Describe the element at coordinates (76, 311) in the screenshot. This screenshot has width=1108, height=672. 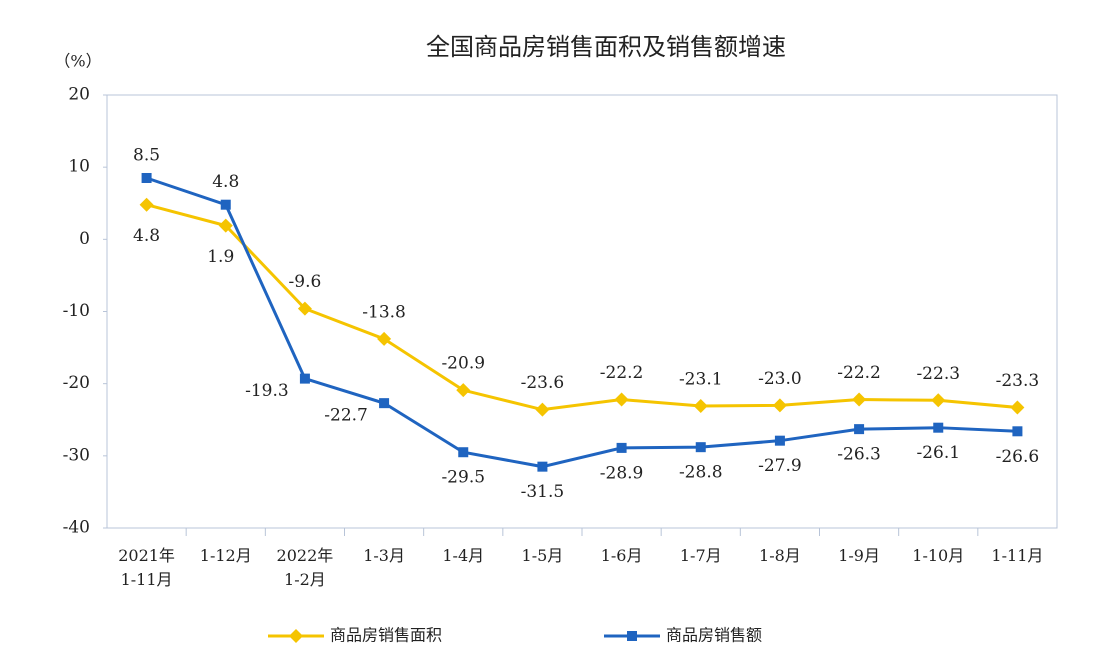
I see `y-tick-label: -10` at that location.